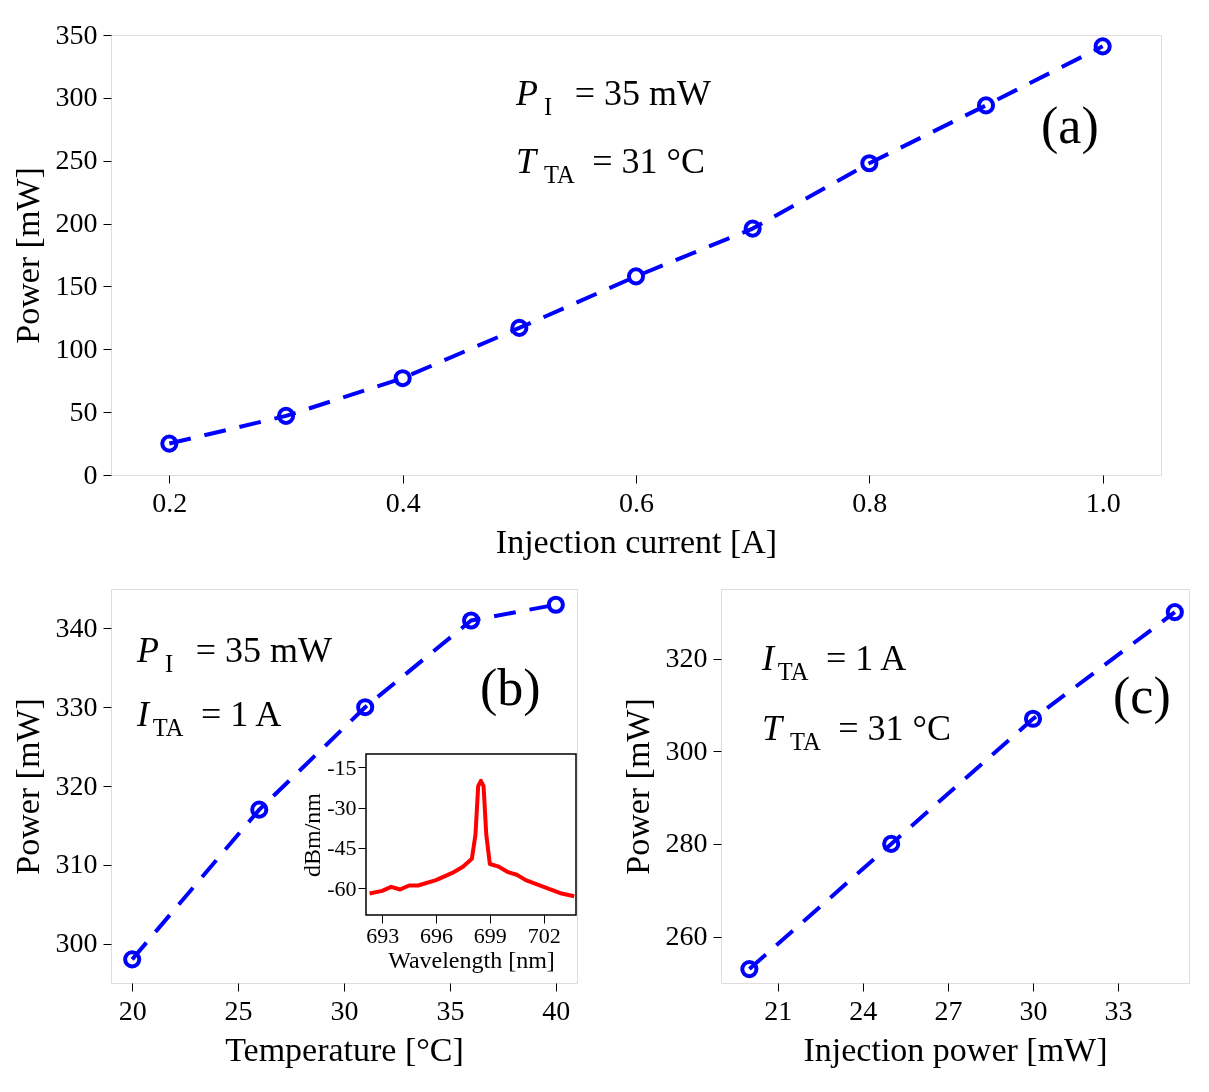 The width and height of the screenshot is (1209, 1092). I want to click on y-tick-label: 330, so click(76, 706).